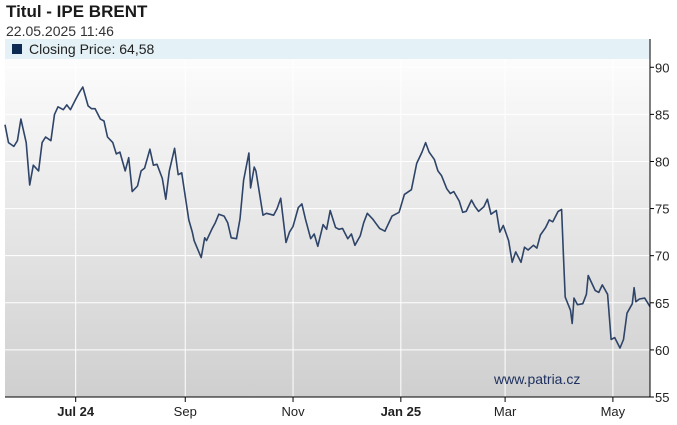 This screenshot has width=677, height=425. I want to click on chart-title: Titul - IPE BRENT, so click(77, 11).